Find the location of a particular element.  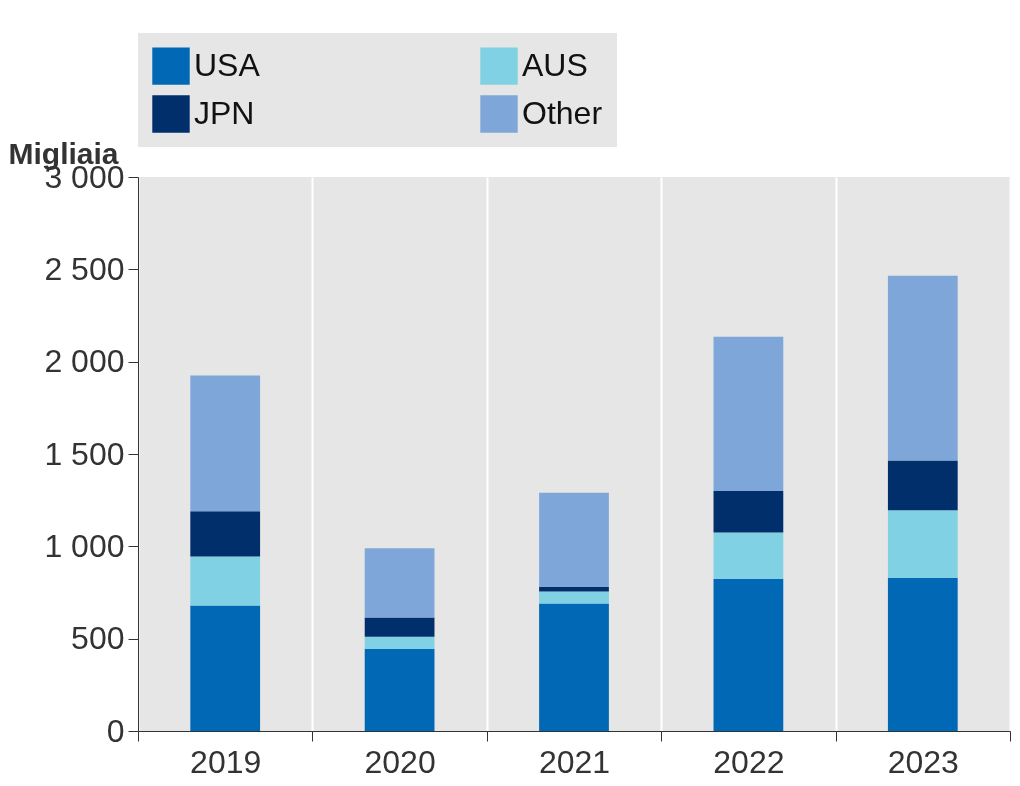

y-tick-label: 500 is located at coordinates (98, 638).